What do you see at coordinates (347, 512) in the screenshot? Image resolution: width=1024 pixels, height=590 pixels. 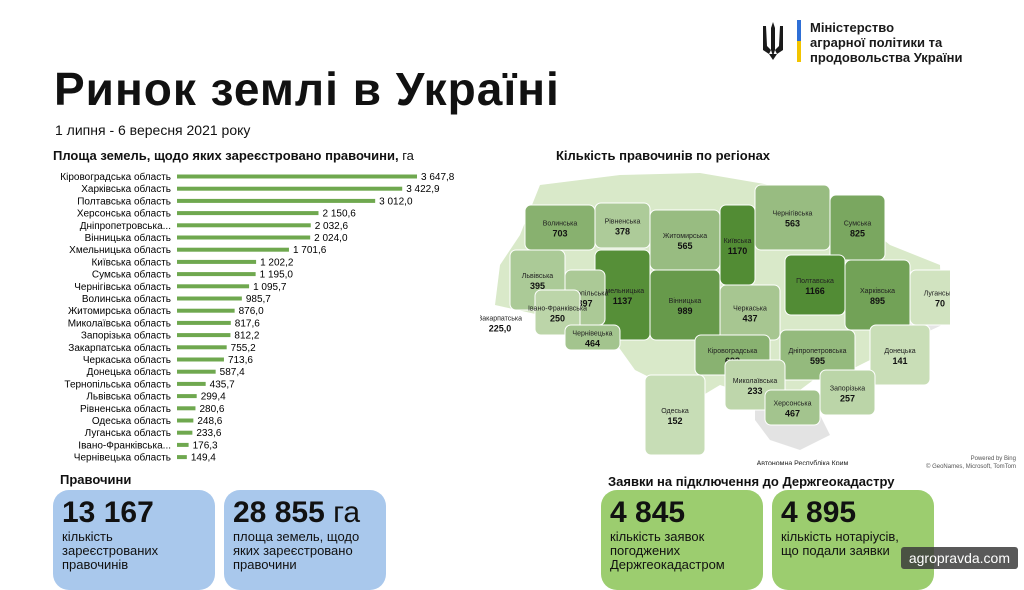 I see `deals-area-unit: га` at bounding box center [347, 512].